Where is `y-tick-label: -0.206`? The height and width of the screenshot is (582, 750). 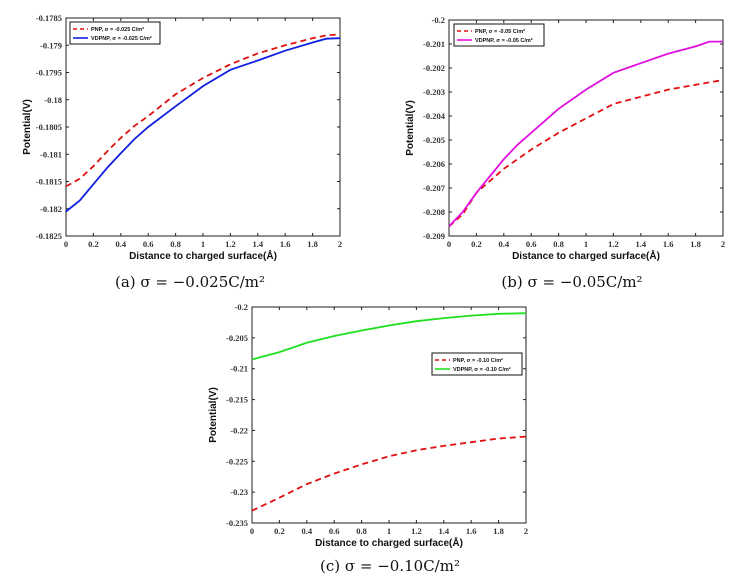
y-tick-label: -0.206 is located at coordinates (434, 164).